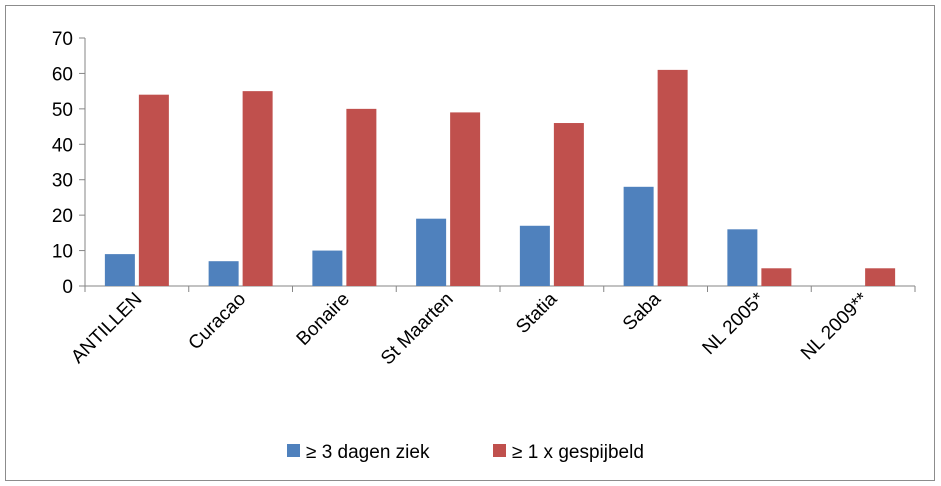 This screenshot has height=486, width=941. I want to click on y-tick-label: 30, so click(62, 181).